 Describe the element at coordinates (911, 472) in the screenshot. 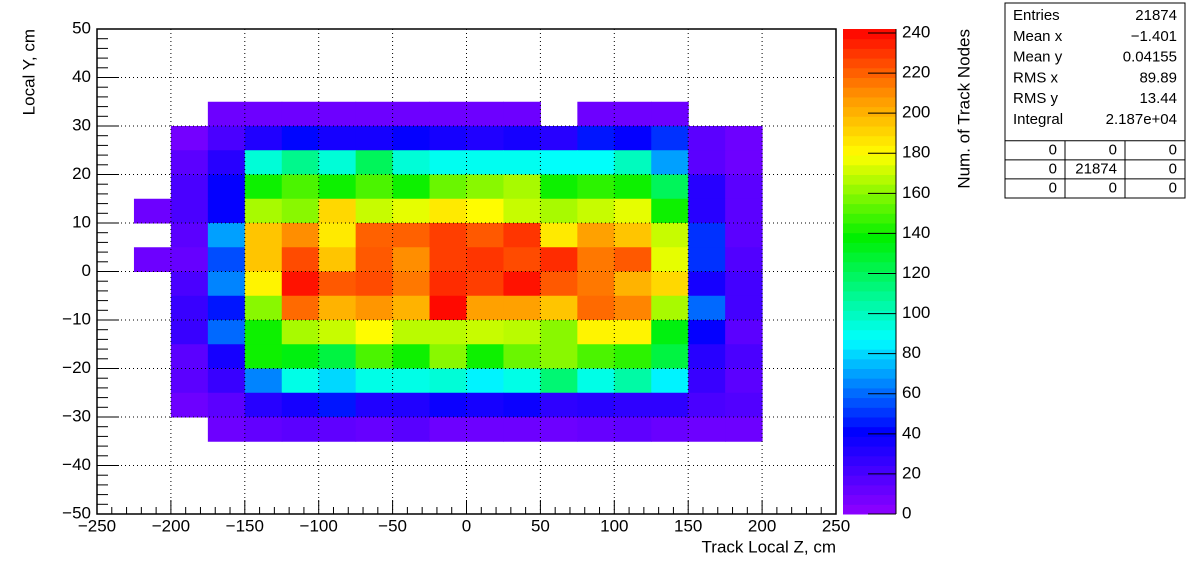

I see `colorbar-tick-label: 20` at that location.